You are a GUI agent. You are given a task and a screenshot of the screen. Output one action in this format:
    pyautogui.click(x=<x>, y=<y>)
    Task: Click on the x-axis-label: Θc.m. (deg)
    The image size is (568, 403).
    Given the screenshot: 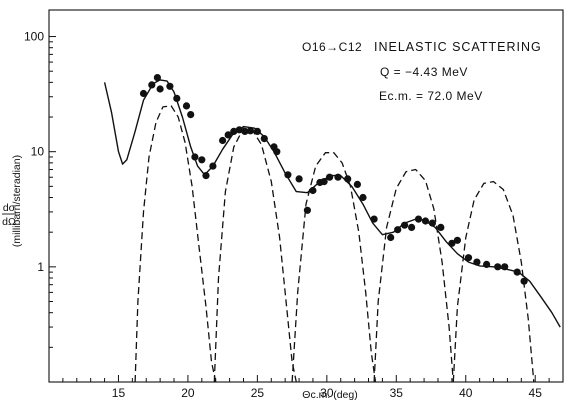 What is the action you would take?
    pyautogui.click(x=329, y=395)
    